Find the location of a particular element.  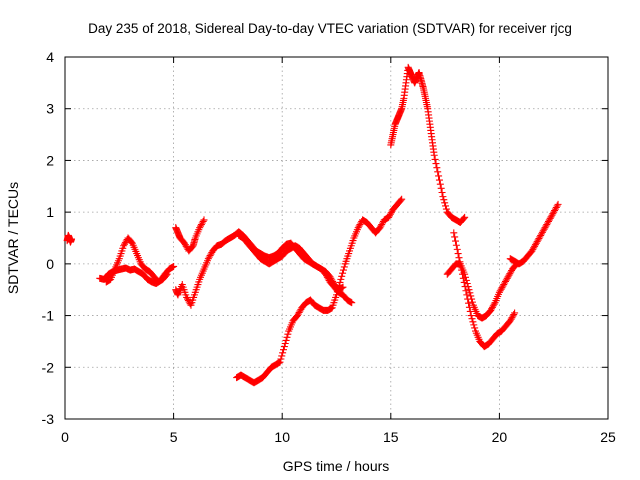

series-seg11 is located at coordinates (534, 234).